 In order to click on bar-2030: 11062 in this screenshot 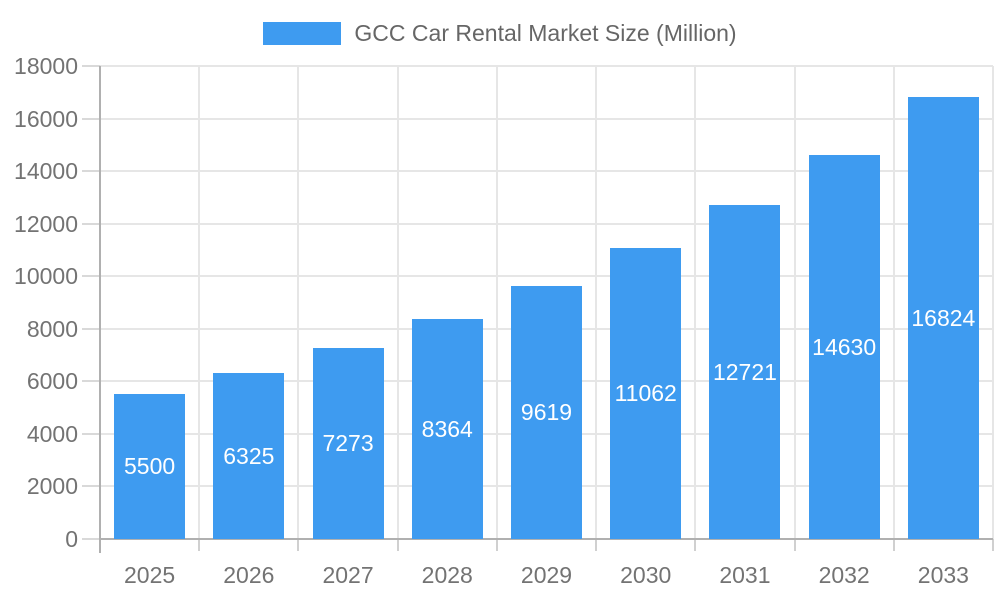, I will do `click(646, 393)`.